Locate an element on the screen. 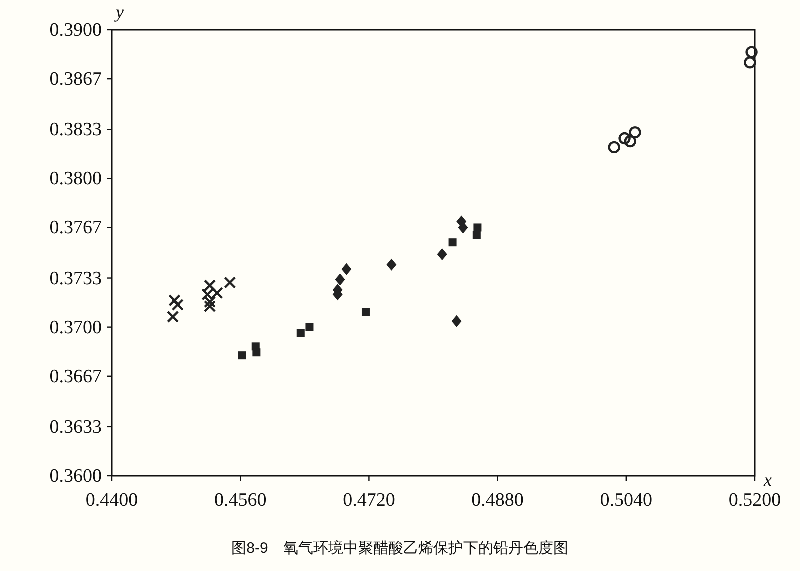  y-tick-label: 0.3733 is located at coordinates (76, 279).